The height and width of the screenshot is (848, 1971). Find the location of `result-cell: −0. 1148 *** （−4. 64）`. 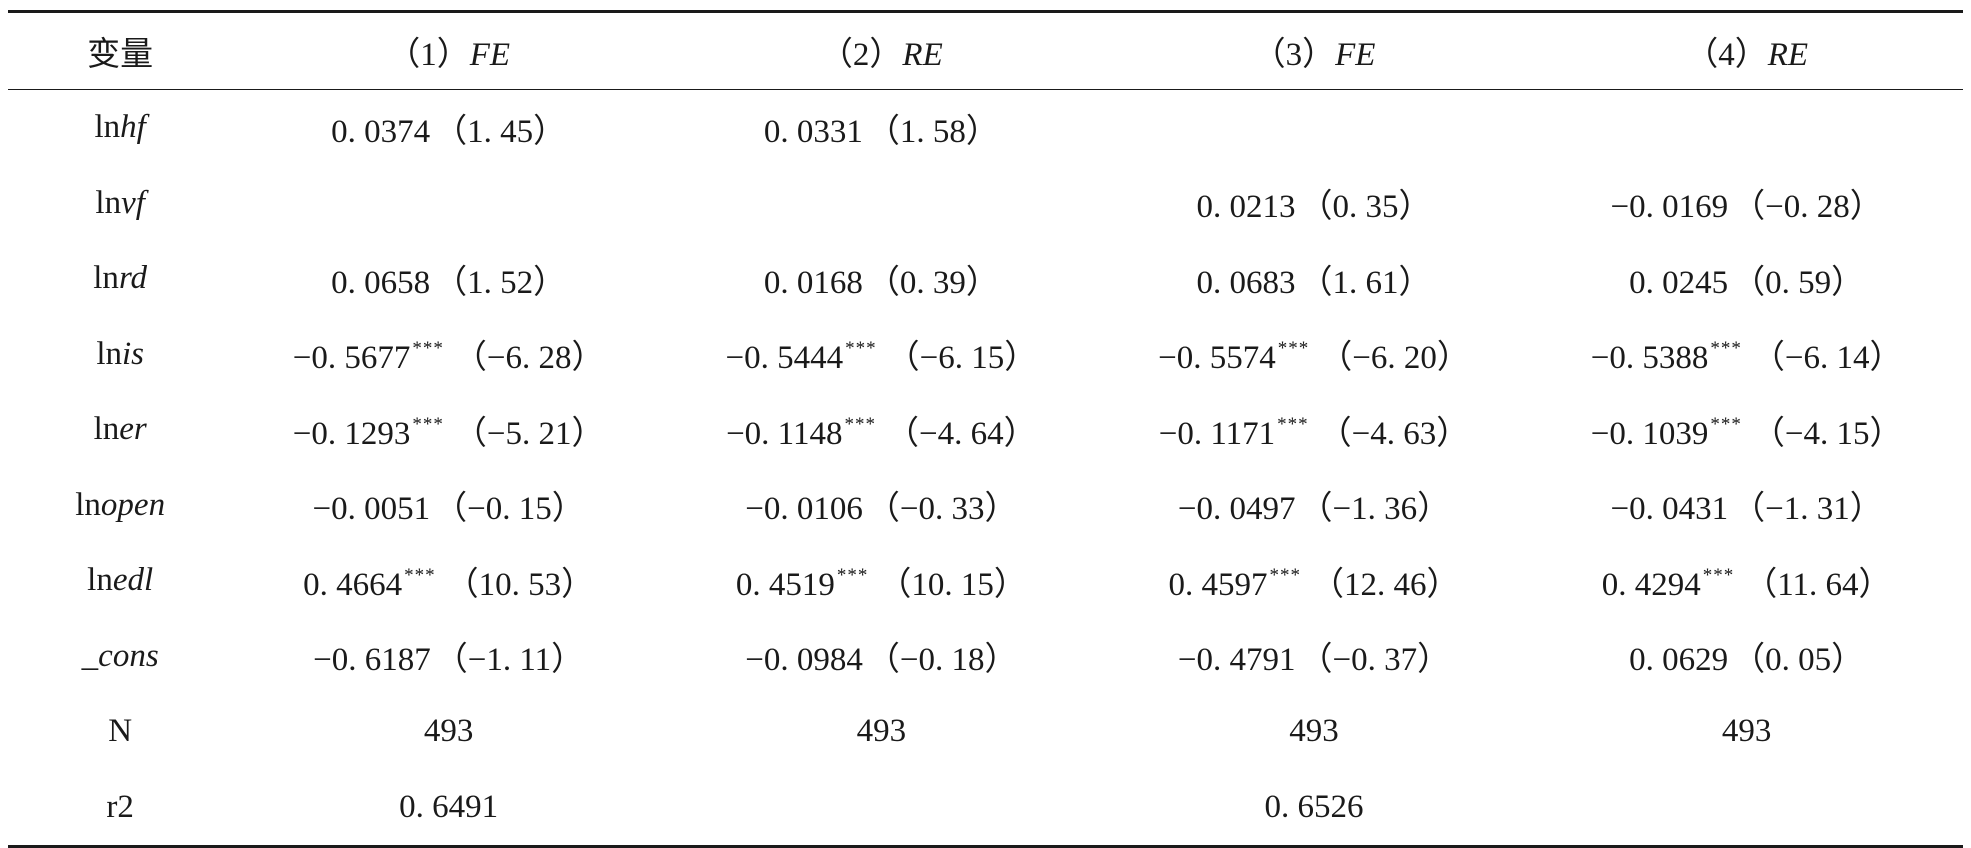

result-cell: −0. 1148 *** （−4. 64） is located at coordinates (881, 430).